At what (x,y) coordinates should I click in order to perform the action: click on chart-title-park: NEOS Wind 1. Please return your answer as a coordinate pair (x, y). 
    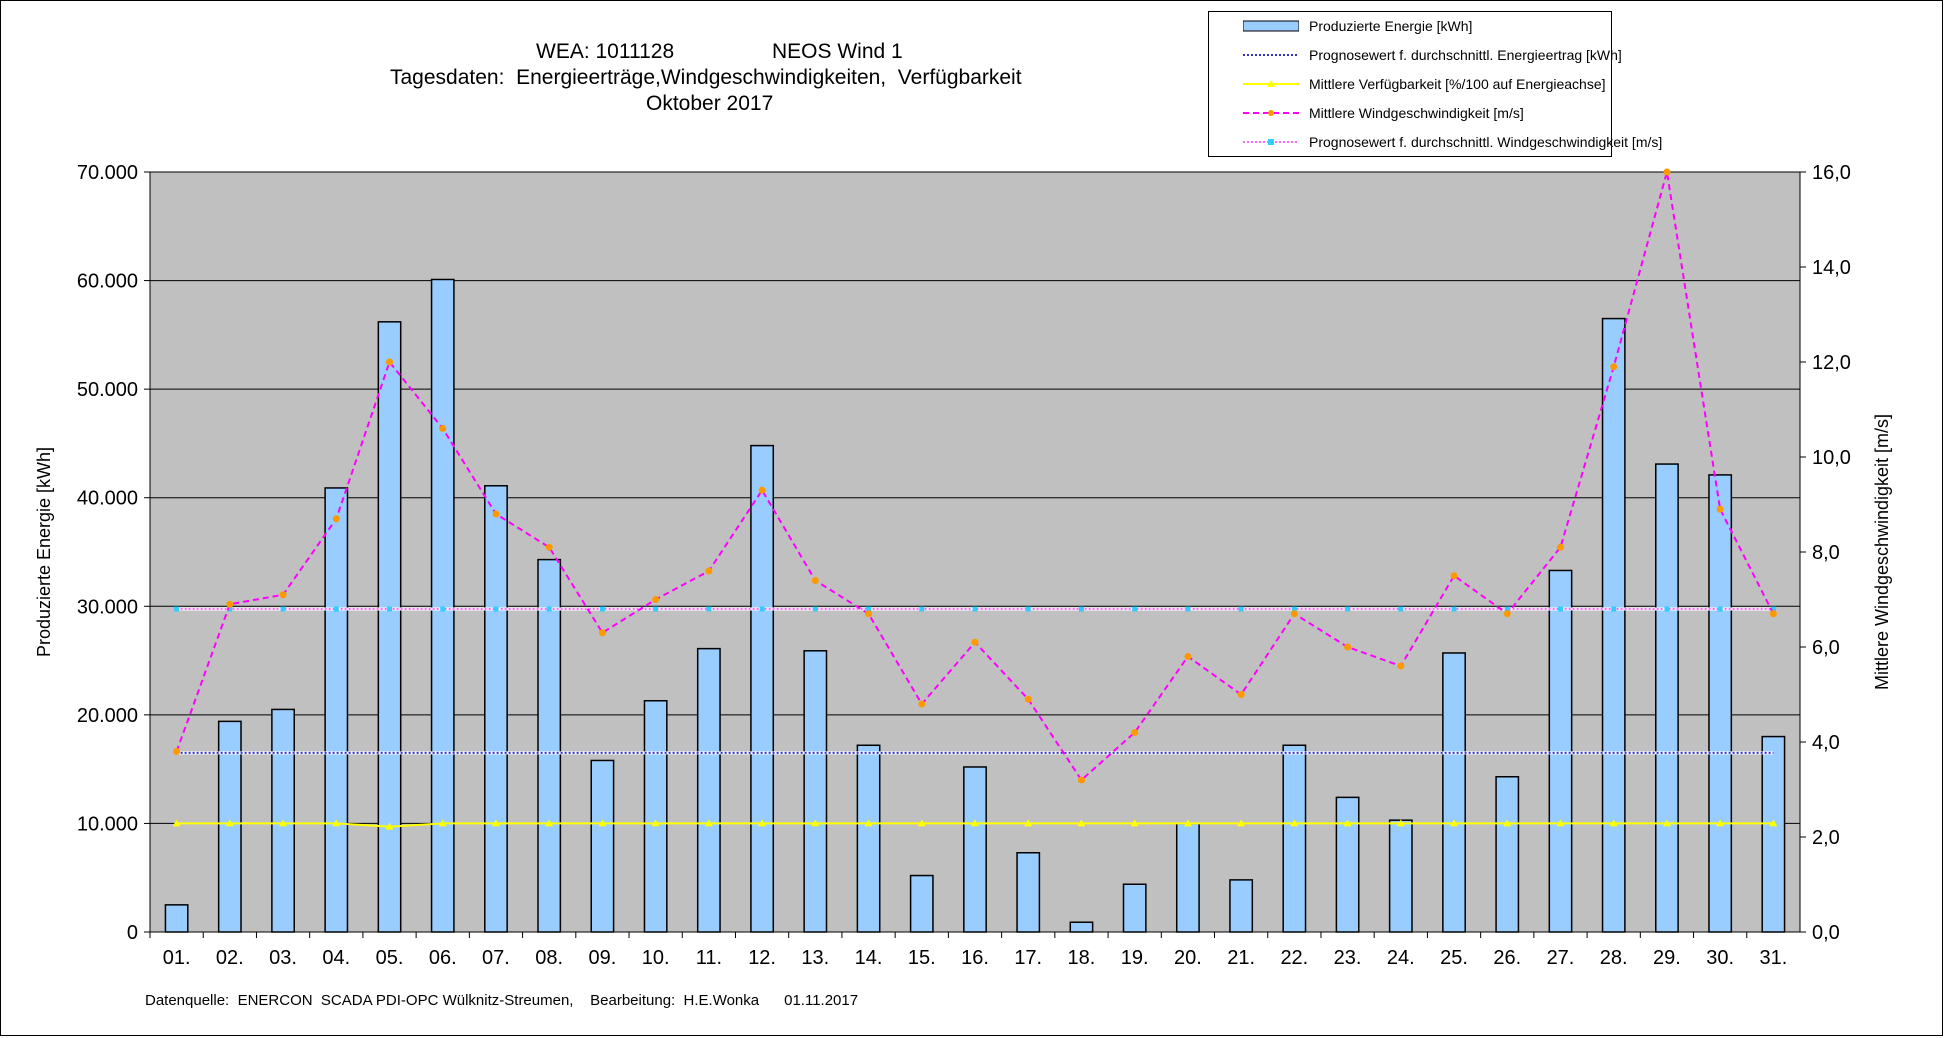
    Looking at the image, I should click on (837, 51).